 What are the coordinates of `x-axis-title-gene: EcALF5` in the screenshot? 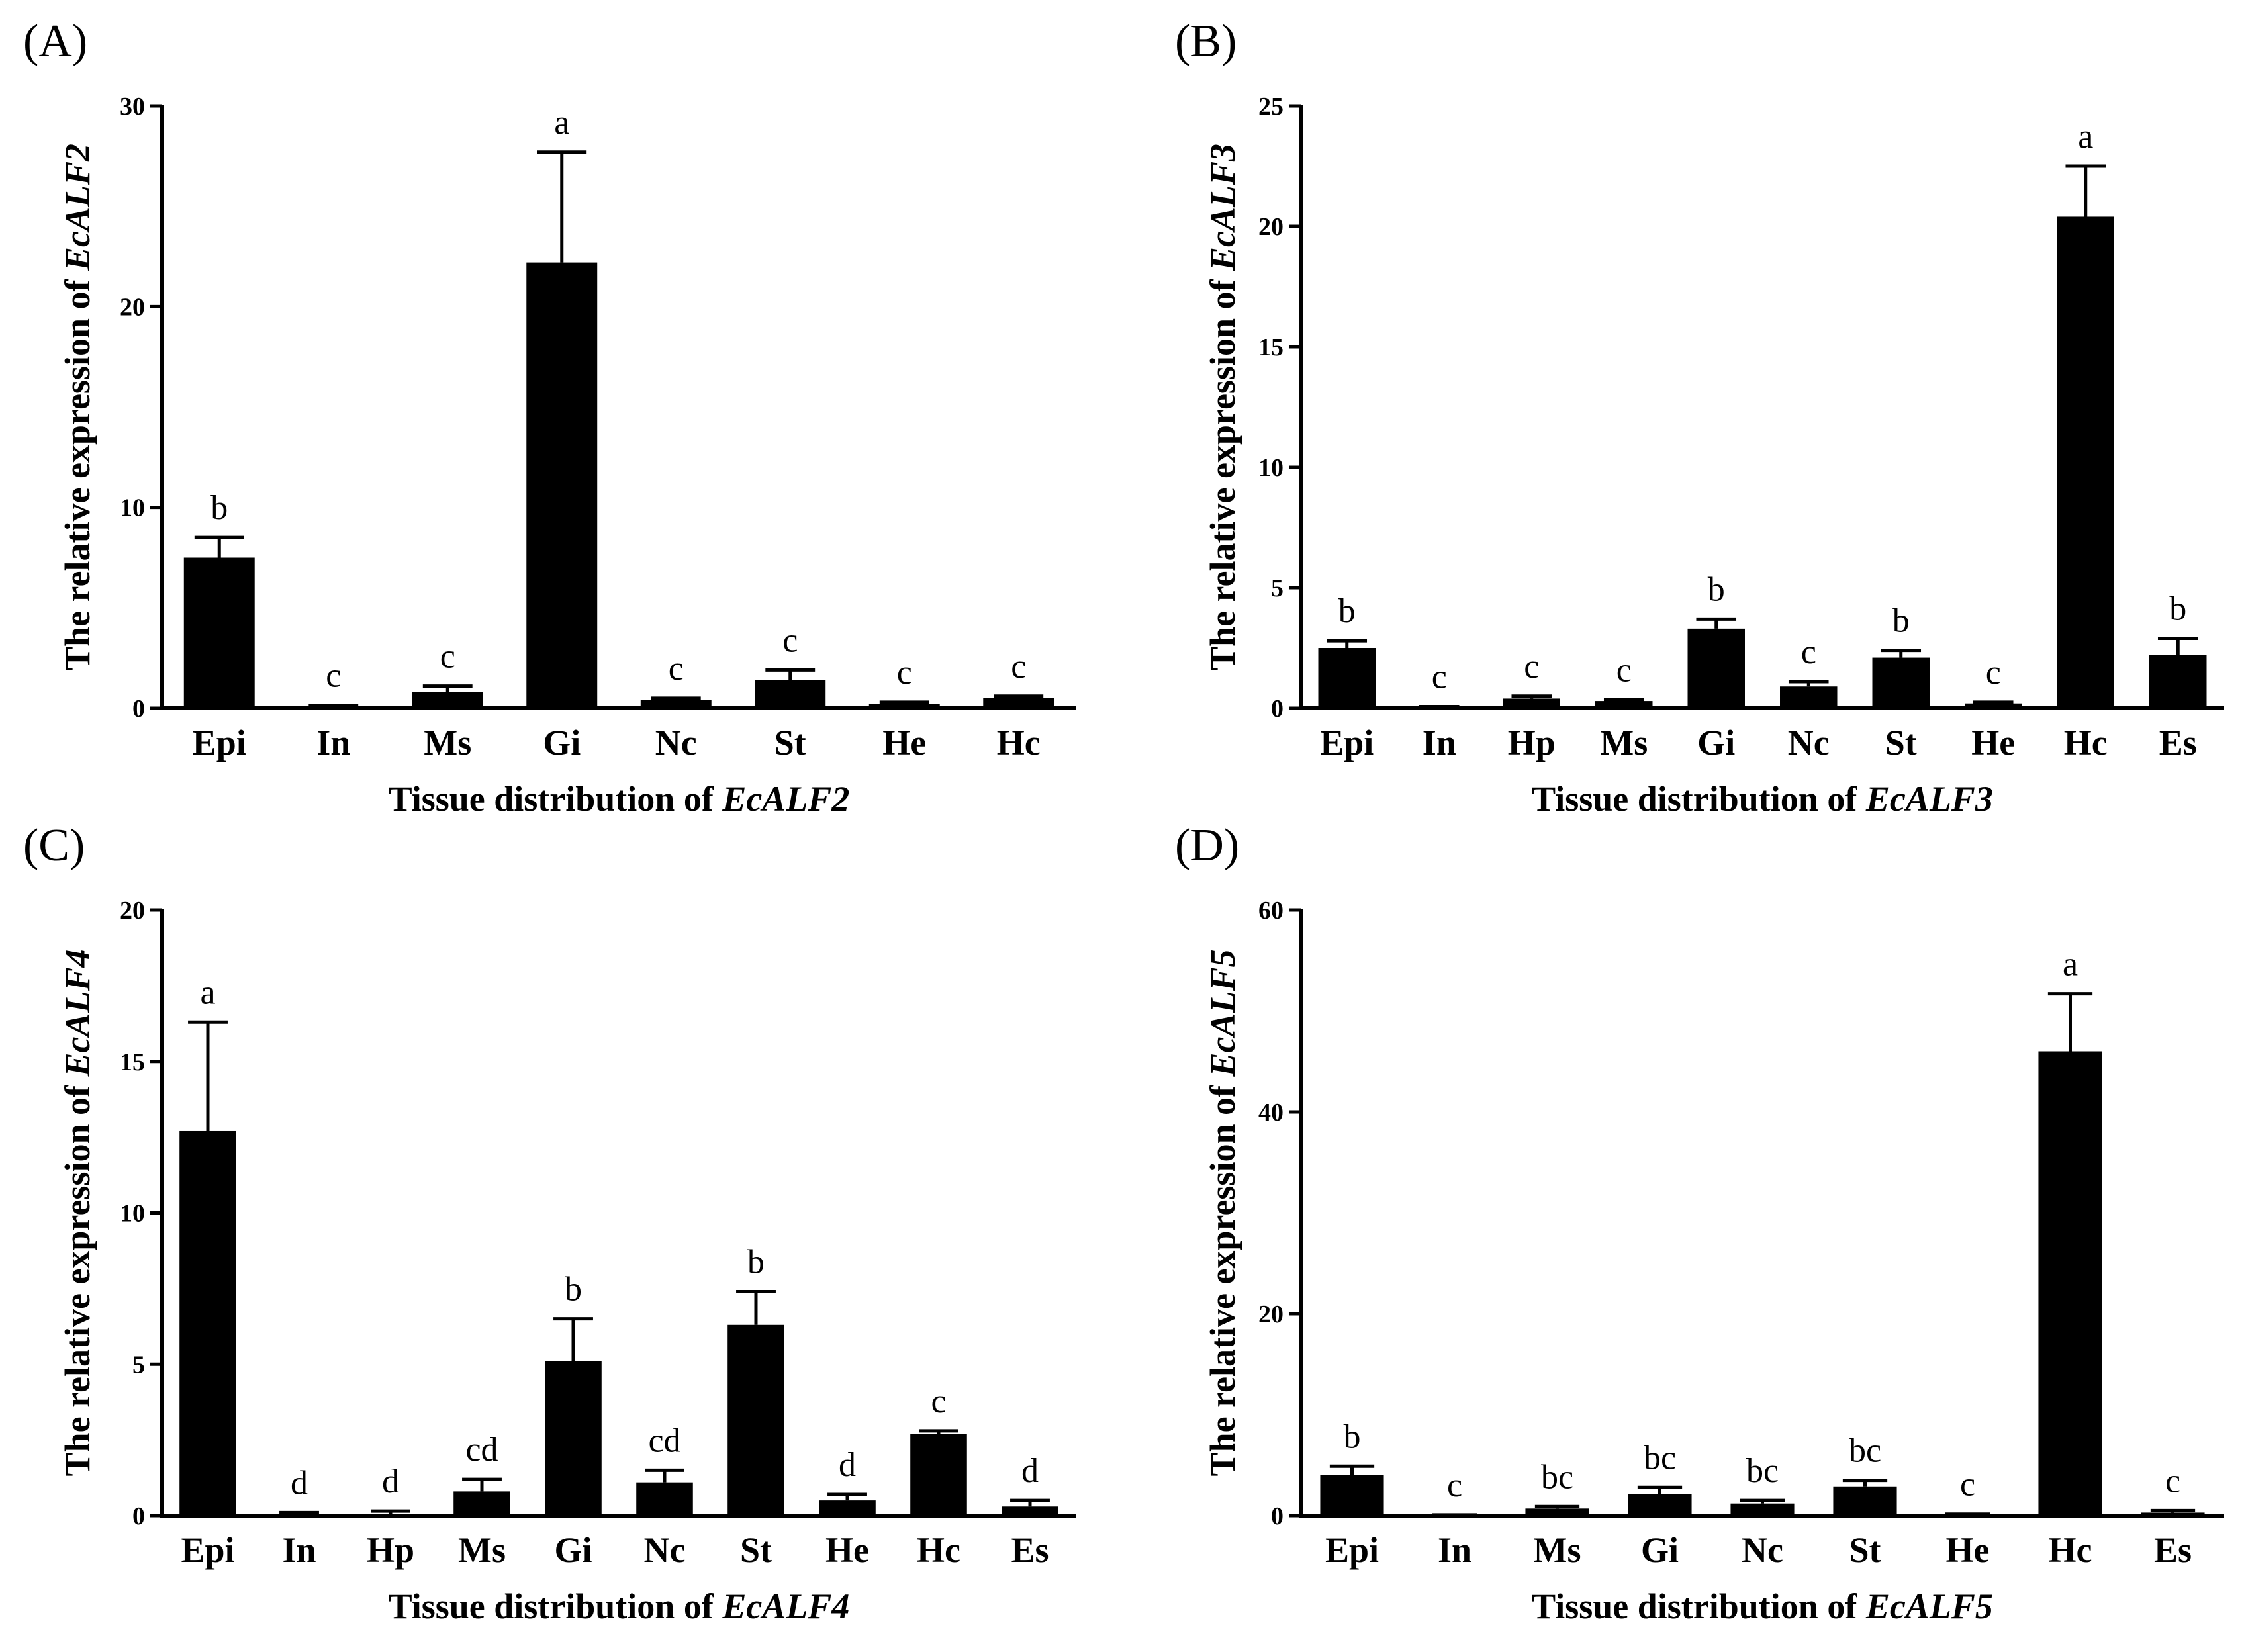 It's located at (1929, 1606).